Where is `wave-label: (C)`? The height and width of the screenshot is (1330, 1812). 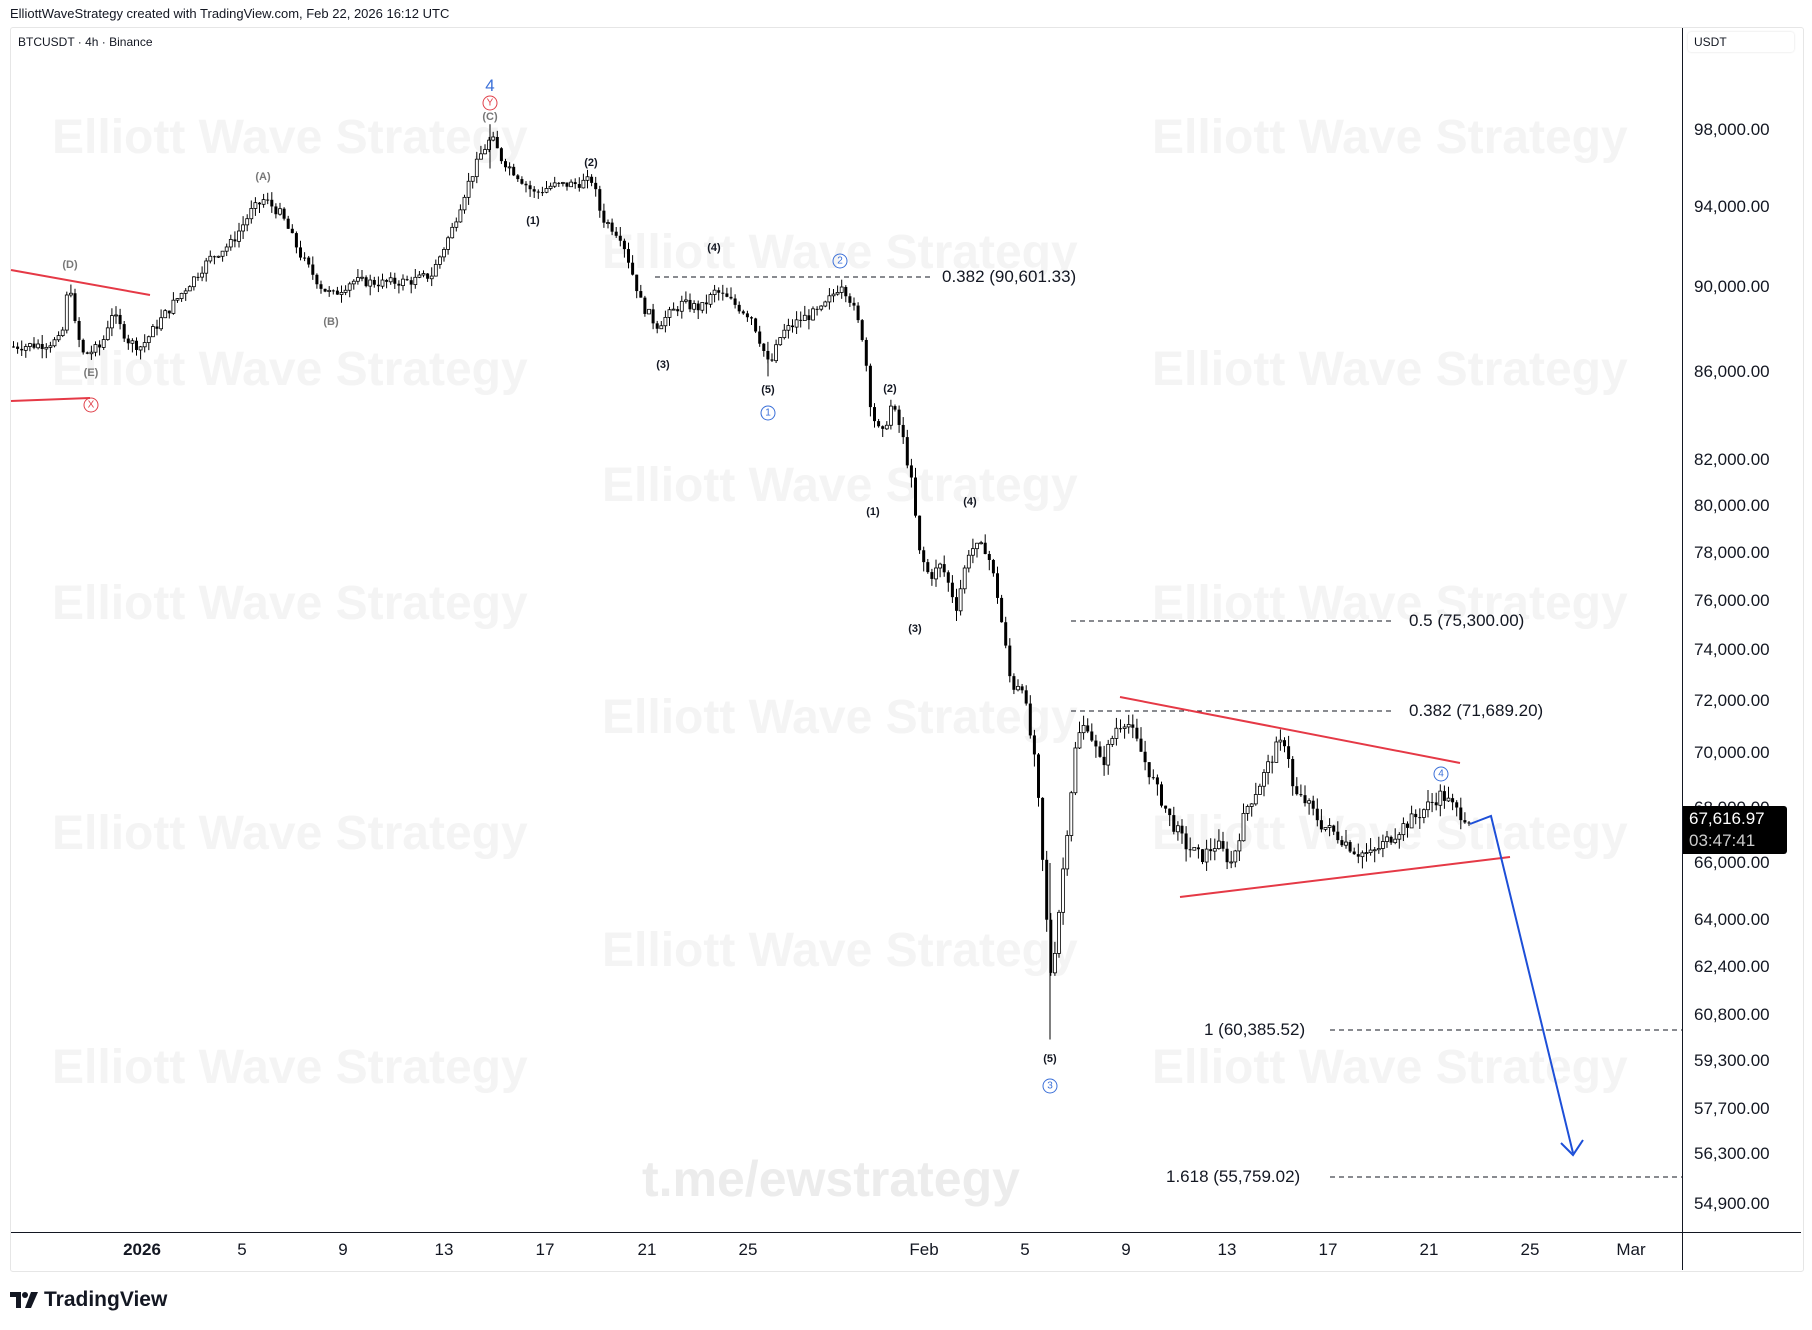 wave-label: (C) is located at coordinates (490, 117).